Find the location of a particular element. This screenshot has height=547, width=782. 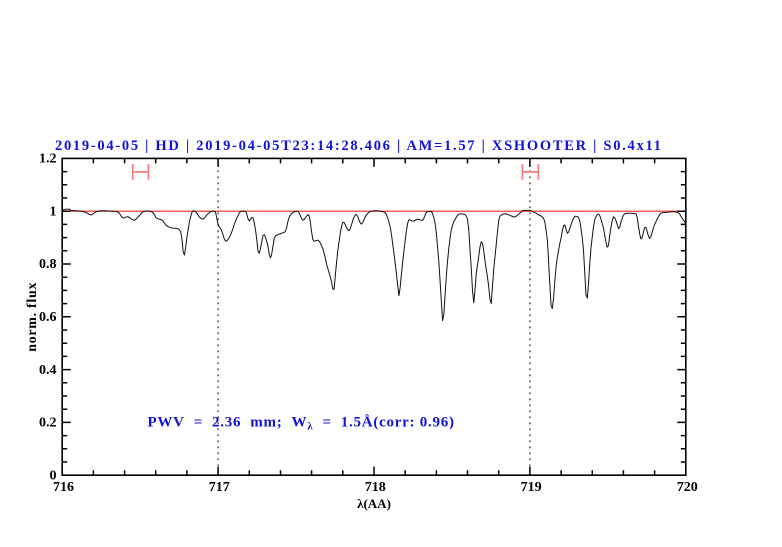

svg-text: 720 is located at coordinates (687, 487).